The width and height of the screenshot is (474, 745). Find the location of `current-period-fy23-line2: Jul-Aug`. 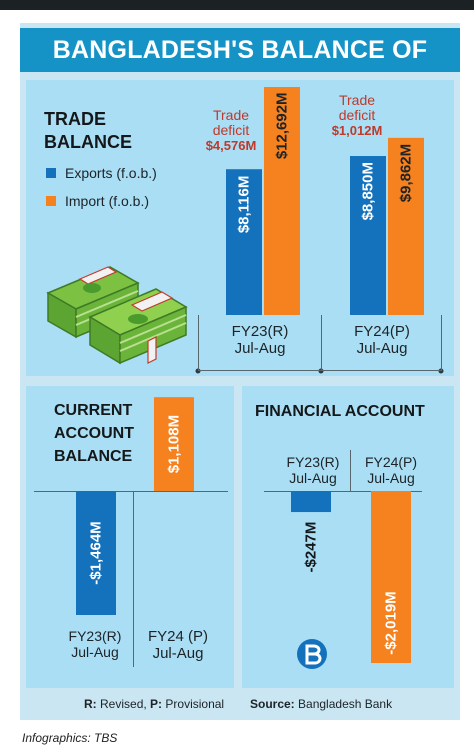

current-period-fy23-line2: Jul-Aug is located at coordinates (95, 652).